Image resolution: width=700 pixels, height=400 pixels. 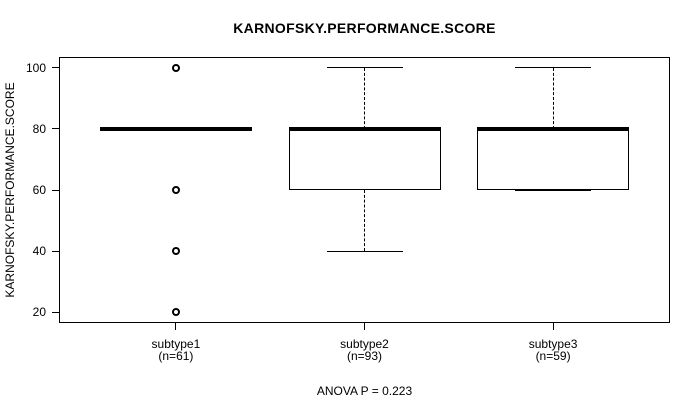 I want to click on x-category-label: subtype3 (n=59), so click(x=553, y=350).